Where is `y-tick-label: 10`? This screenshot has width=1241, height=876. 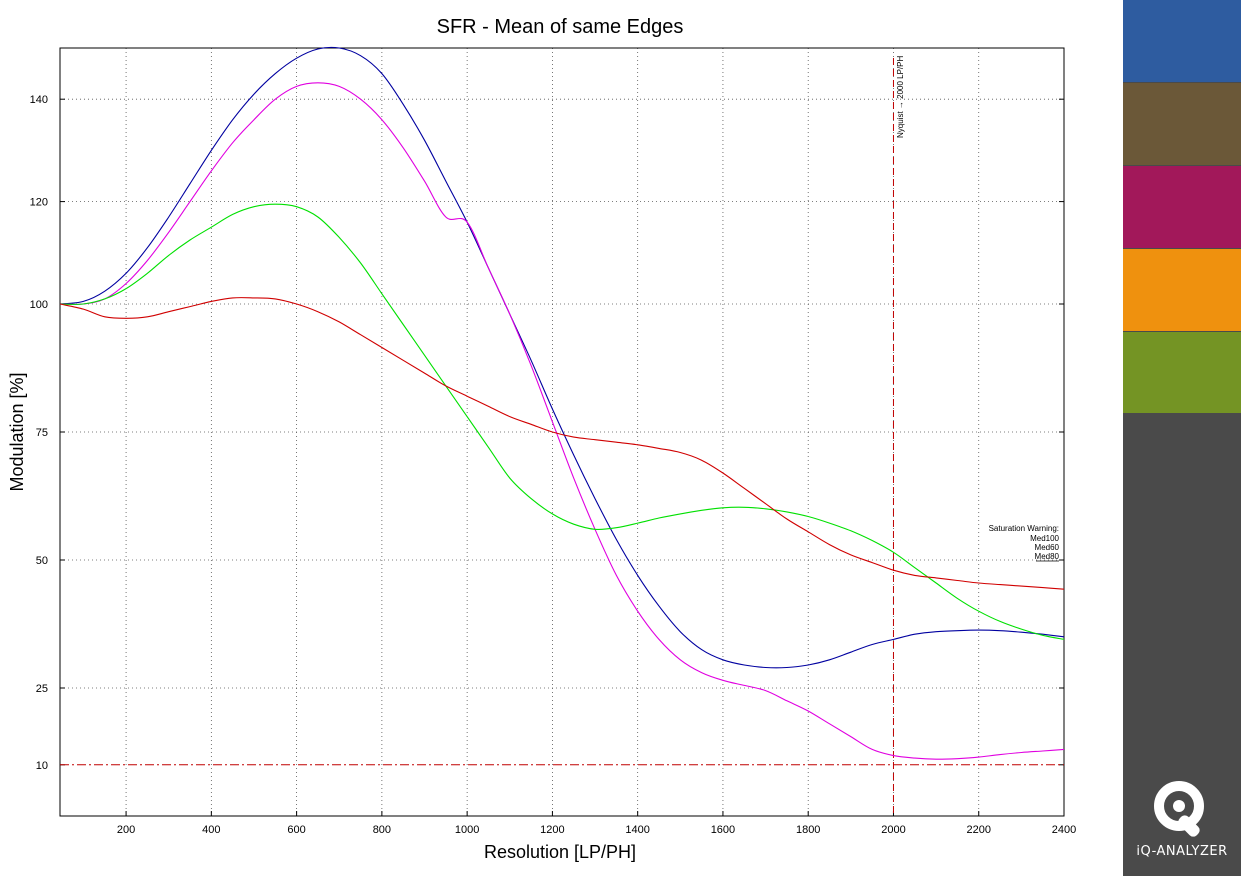 y-tick-label: 10 is located at coordinates (42, 766).